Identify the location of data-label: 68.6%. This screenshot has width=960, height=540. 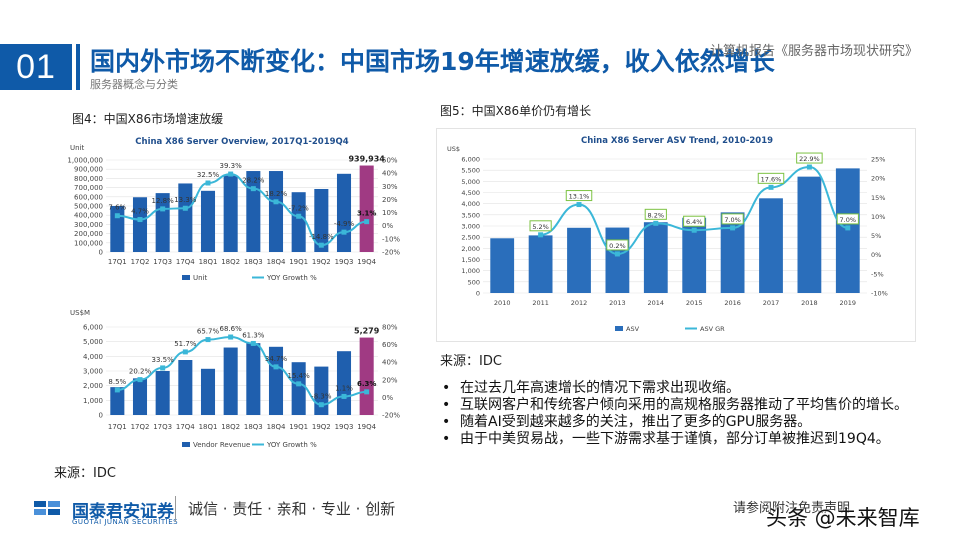
(231, 329).